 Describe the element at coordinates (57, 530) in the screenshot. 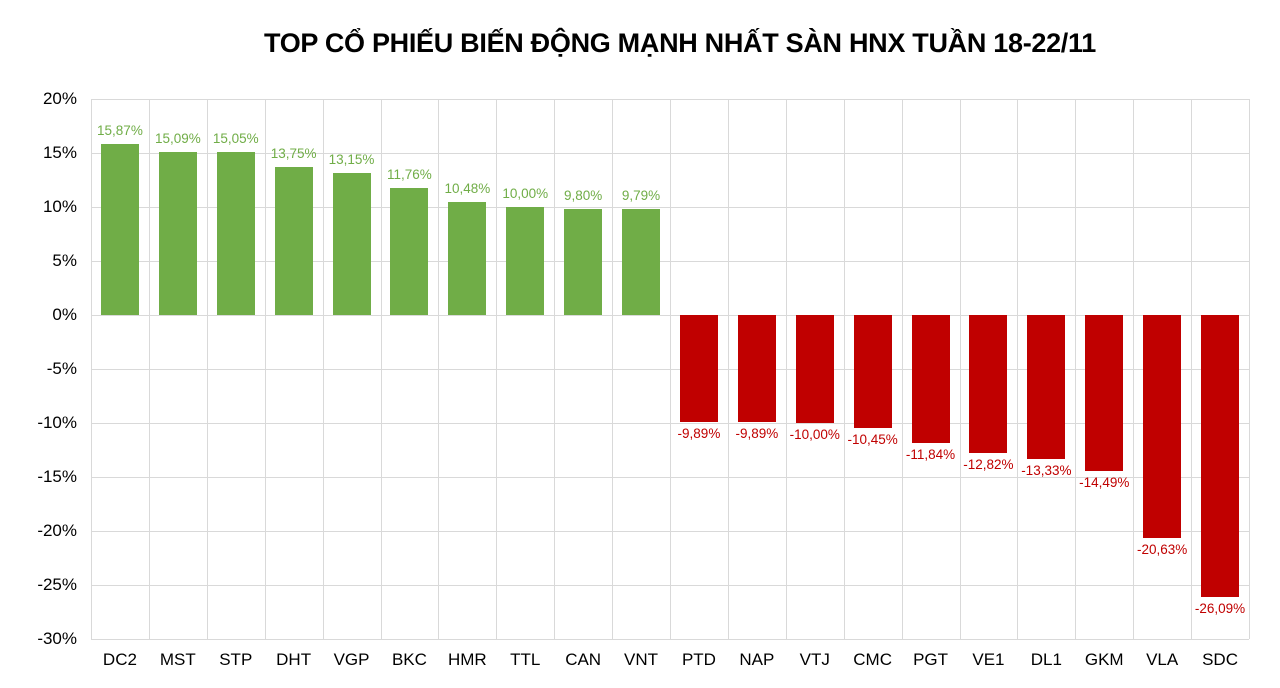

I see `y-tick-label: -20%` at that location.